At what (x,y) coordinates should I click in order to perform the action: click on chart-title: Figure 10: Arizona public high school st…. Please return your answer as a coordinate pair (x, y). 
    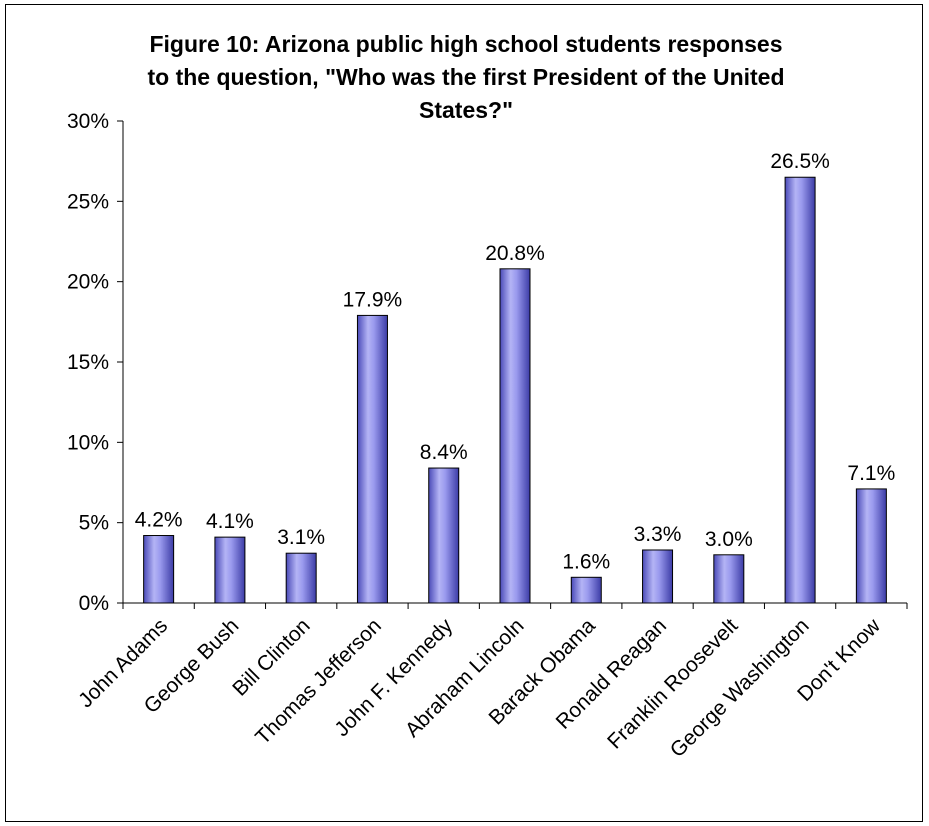
    Looking at the image, I should click on (465, 77).